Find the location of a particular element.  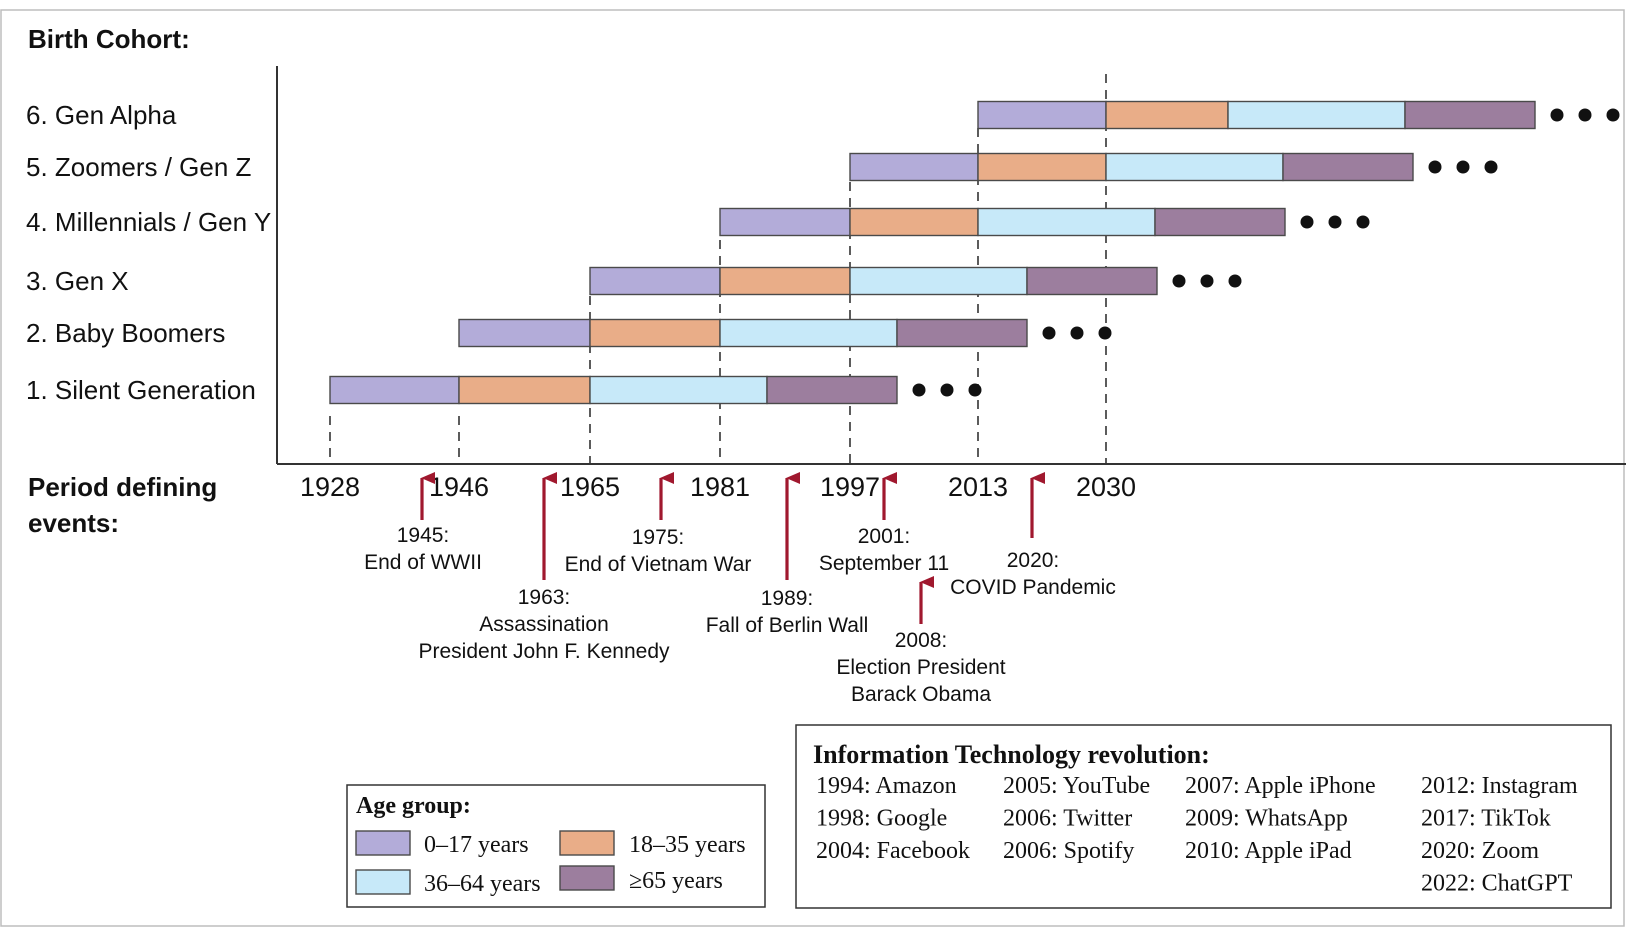

it-milestone: 2022: ChatGPT is located at coordinates (1497, 884).